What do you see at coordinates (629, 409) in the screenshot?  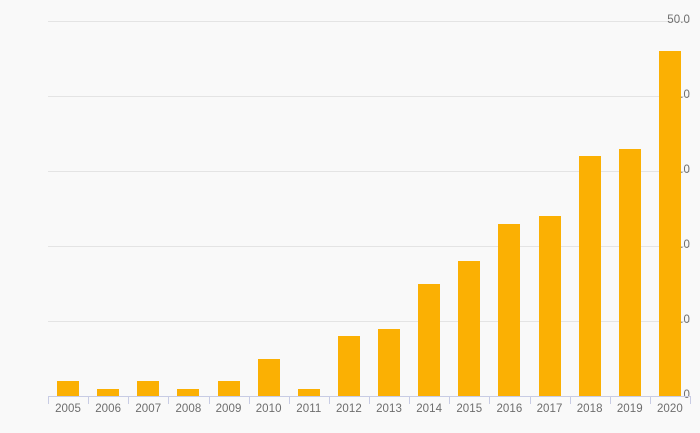 I see `x-axis-tick-label: 2019` at bounding box center [629, 409].